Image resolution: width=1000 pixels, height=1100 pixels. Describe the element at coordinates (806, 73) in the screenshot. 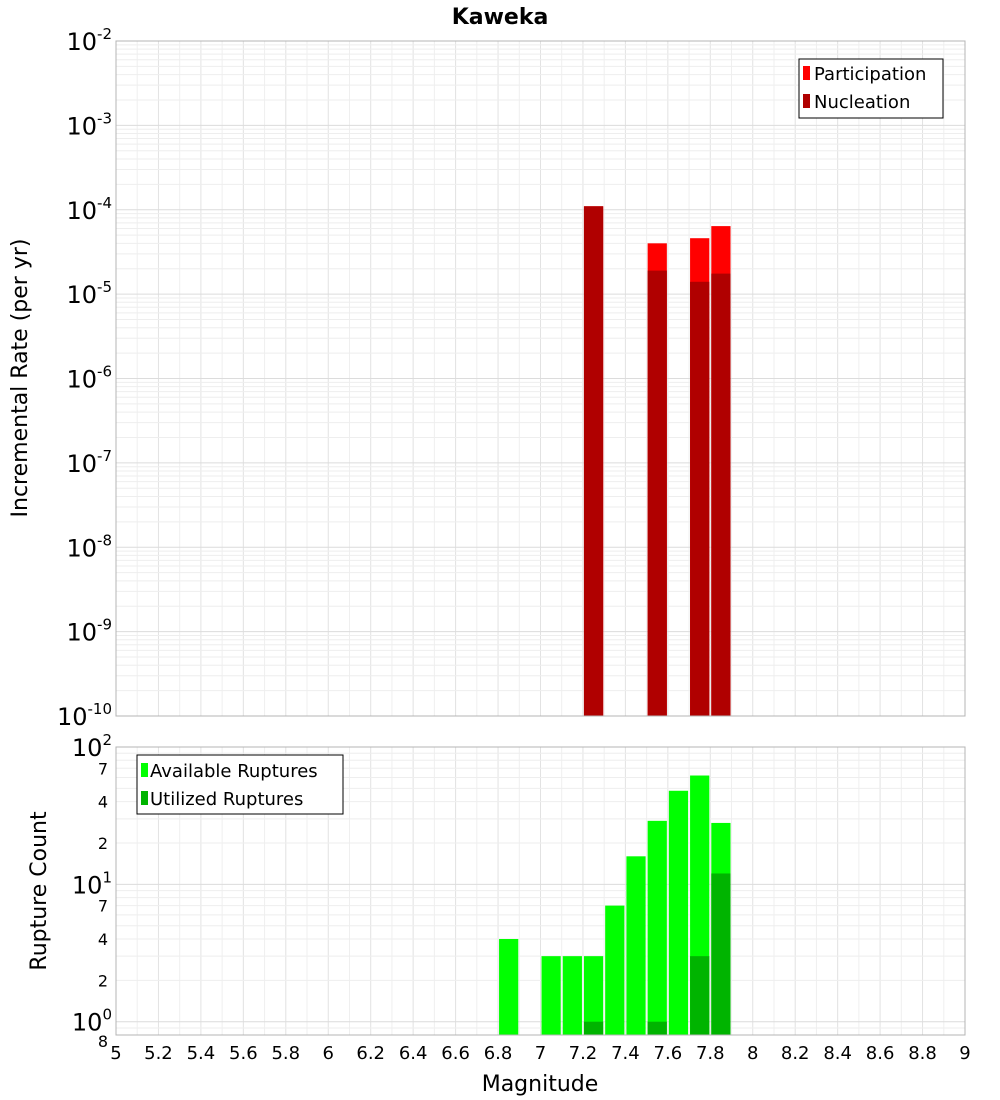

I see `participation-legend-swatch` at that location.